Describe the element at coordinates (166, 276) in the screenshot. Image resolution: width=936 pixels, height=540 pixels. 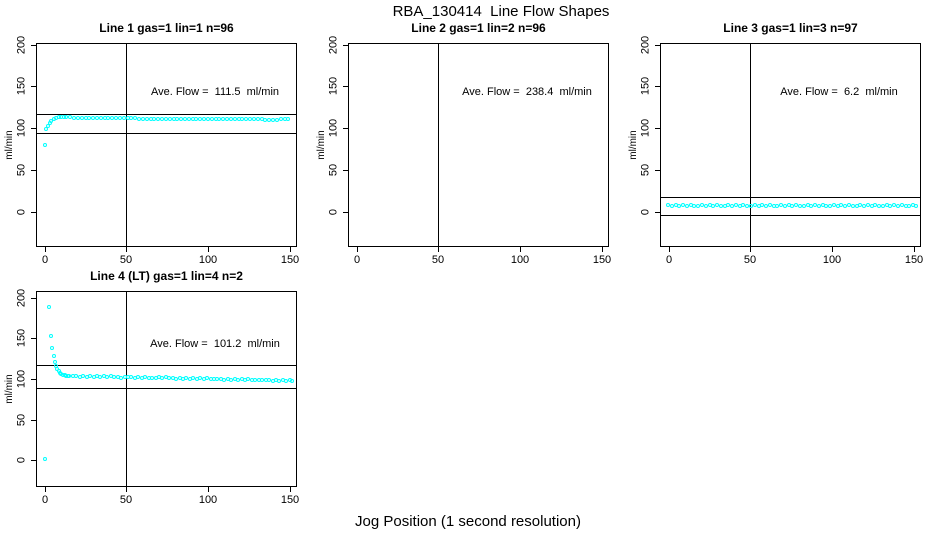
I see `panel-title: Line 4 (LT) gas=1 lin=4 n=2` at that location.